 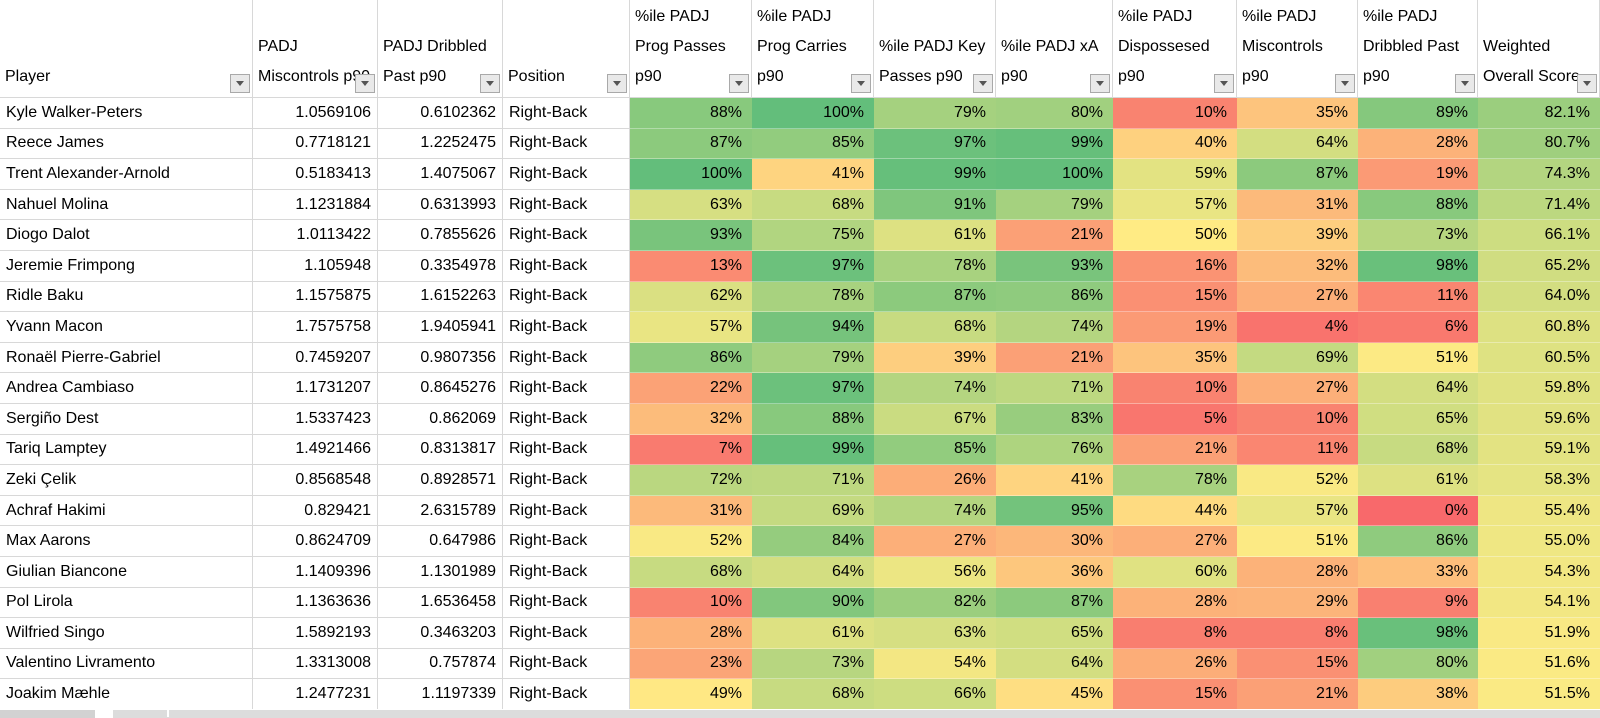 What do you see at coordinates (126, 664) in the screenshot?
I see `cell-player: Valentino Livramento` at bounding box center [126, 664].